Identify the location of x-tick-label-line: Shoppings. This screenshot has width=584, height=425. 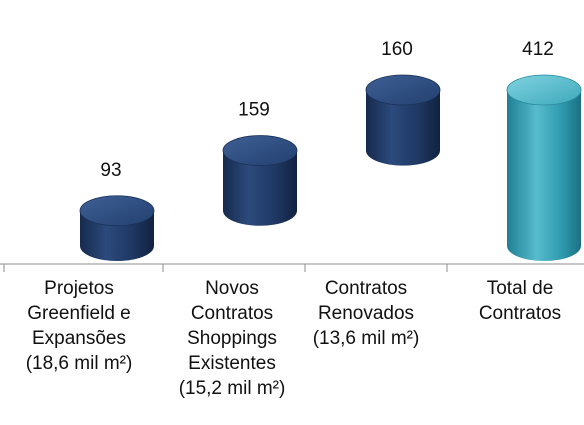
(232, 338).